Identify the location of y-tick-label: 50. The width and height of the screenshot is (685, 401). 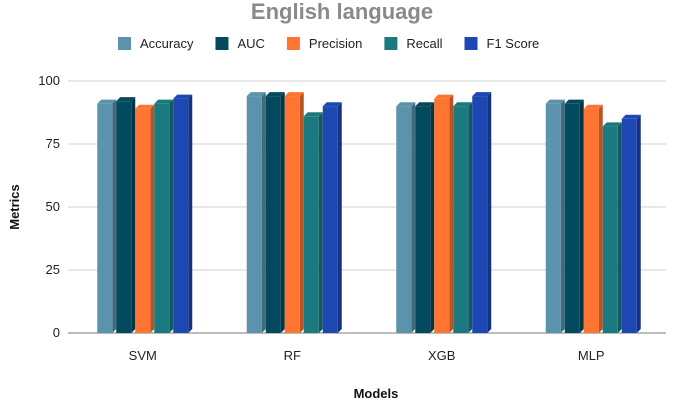
(53, 206).